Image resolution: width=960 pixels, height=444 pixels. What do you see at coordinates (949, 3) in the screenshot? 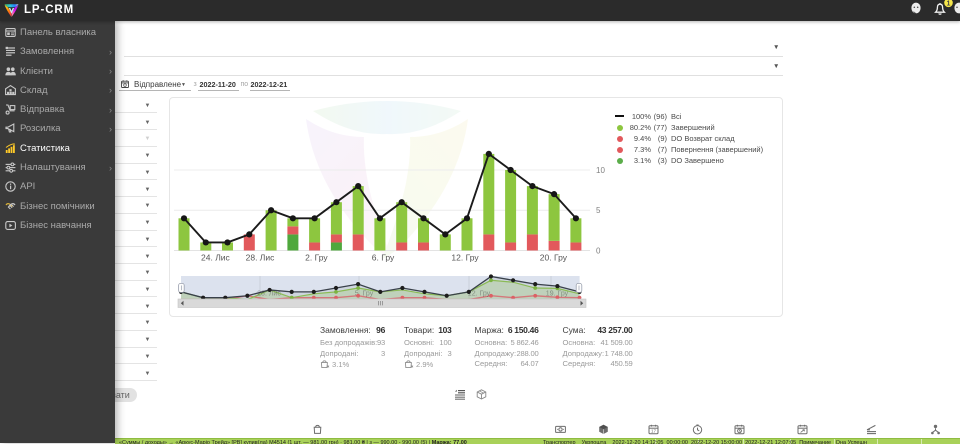
I see `svg-text: 1` at bounding box center [949, 3].